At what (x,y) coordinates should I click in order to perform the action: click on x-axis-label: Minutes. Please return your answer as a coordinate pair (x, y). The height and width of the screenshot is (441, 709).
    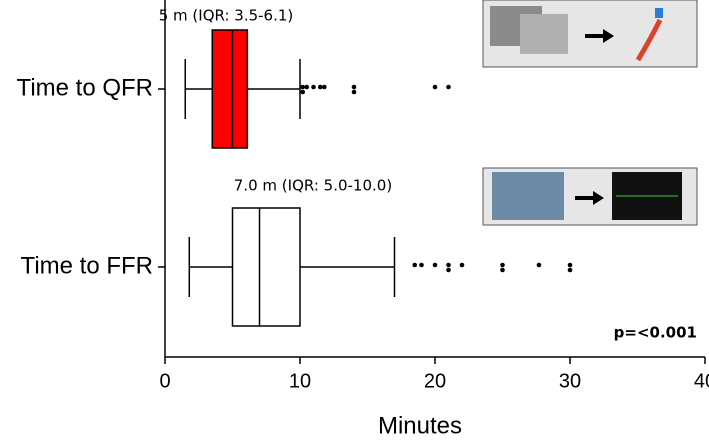
    Looking at the image, I should click on (420, 425).